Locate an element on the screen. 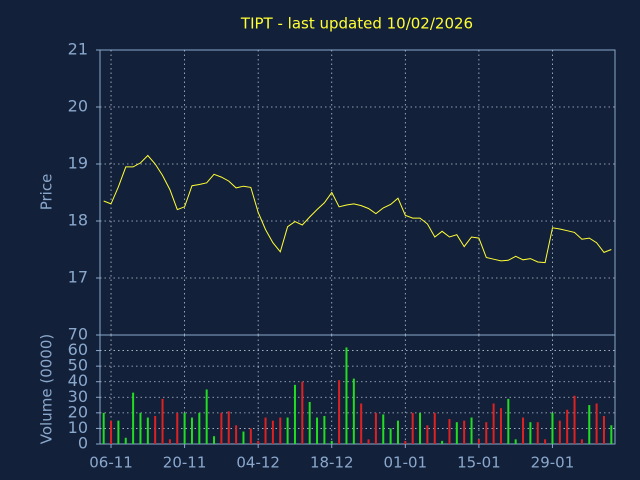  x-tick-label: 29-01 is located at coordinates (553, 463).